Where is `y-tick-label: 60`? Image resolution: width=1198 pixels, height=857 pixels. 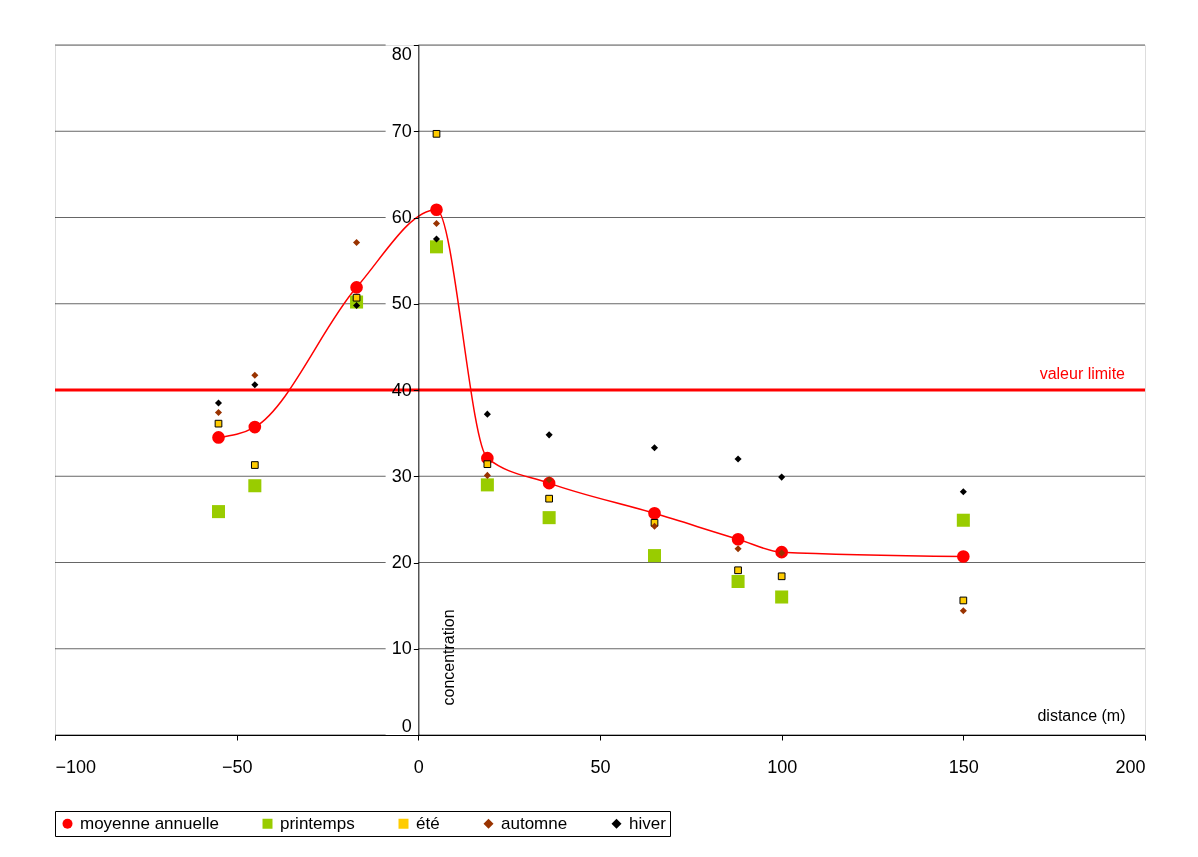 y-tick-label: 60 is located at coordinates (401, 217).